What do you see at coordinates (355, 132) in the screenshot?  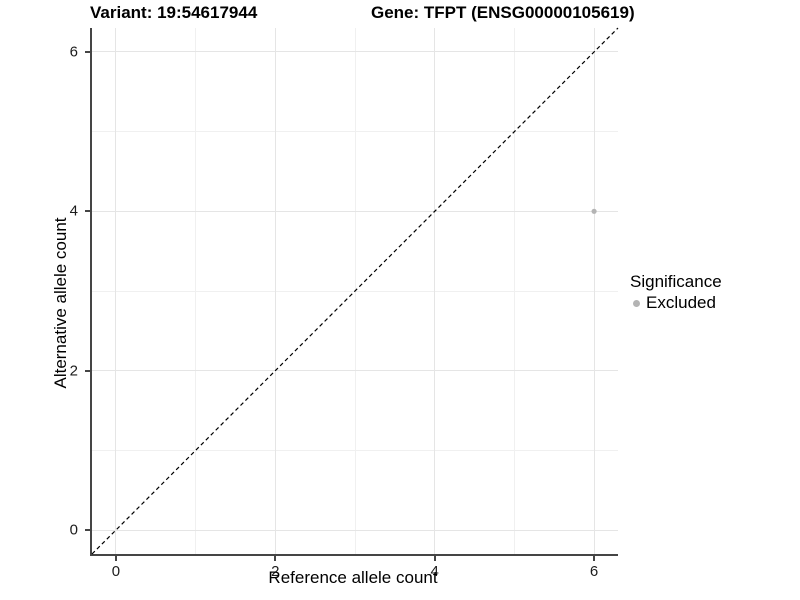 I see `gridline-minor-horizontal` at bounding box center [355, 132].